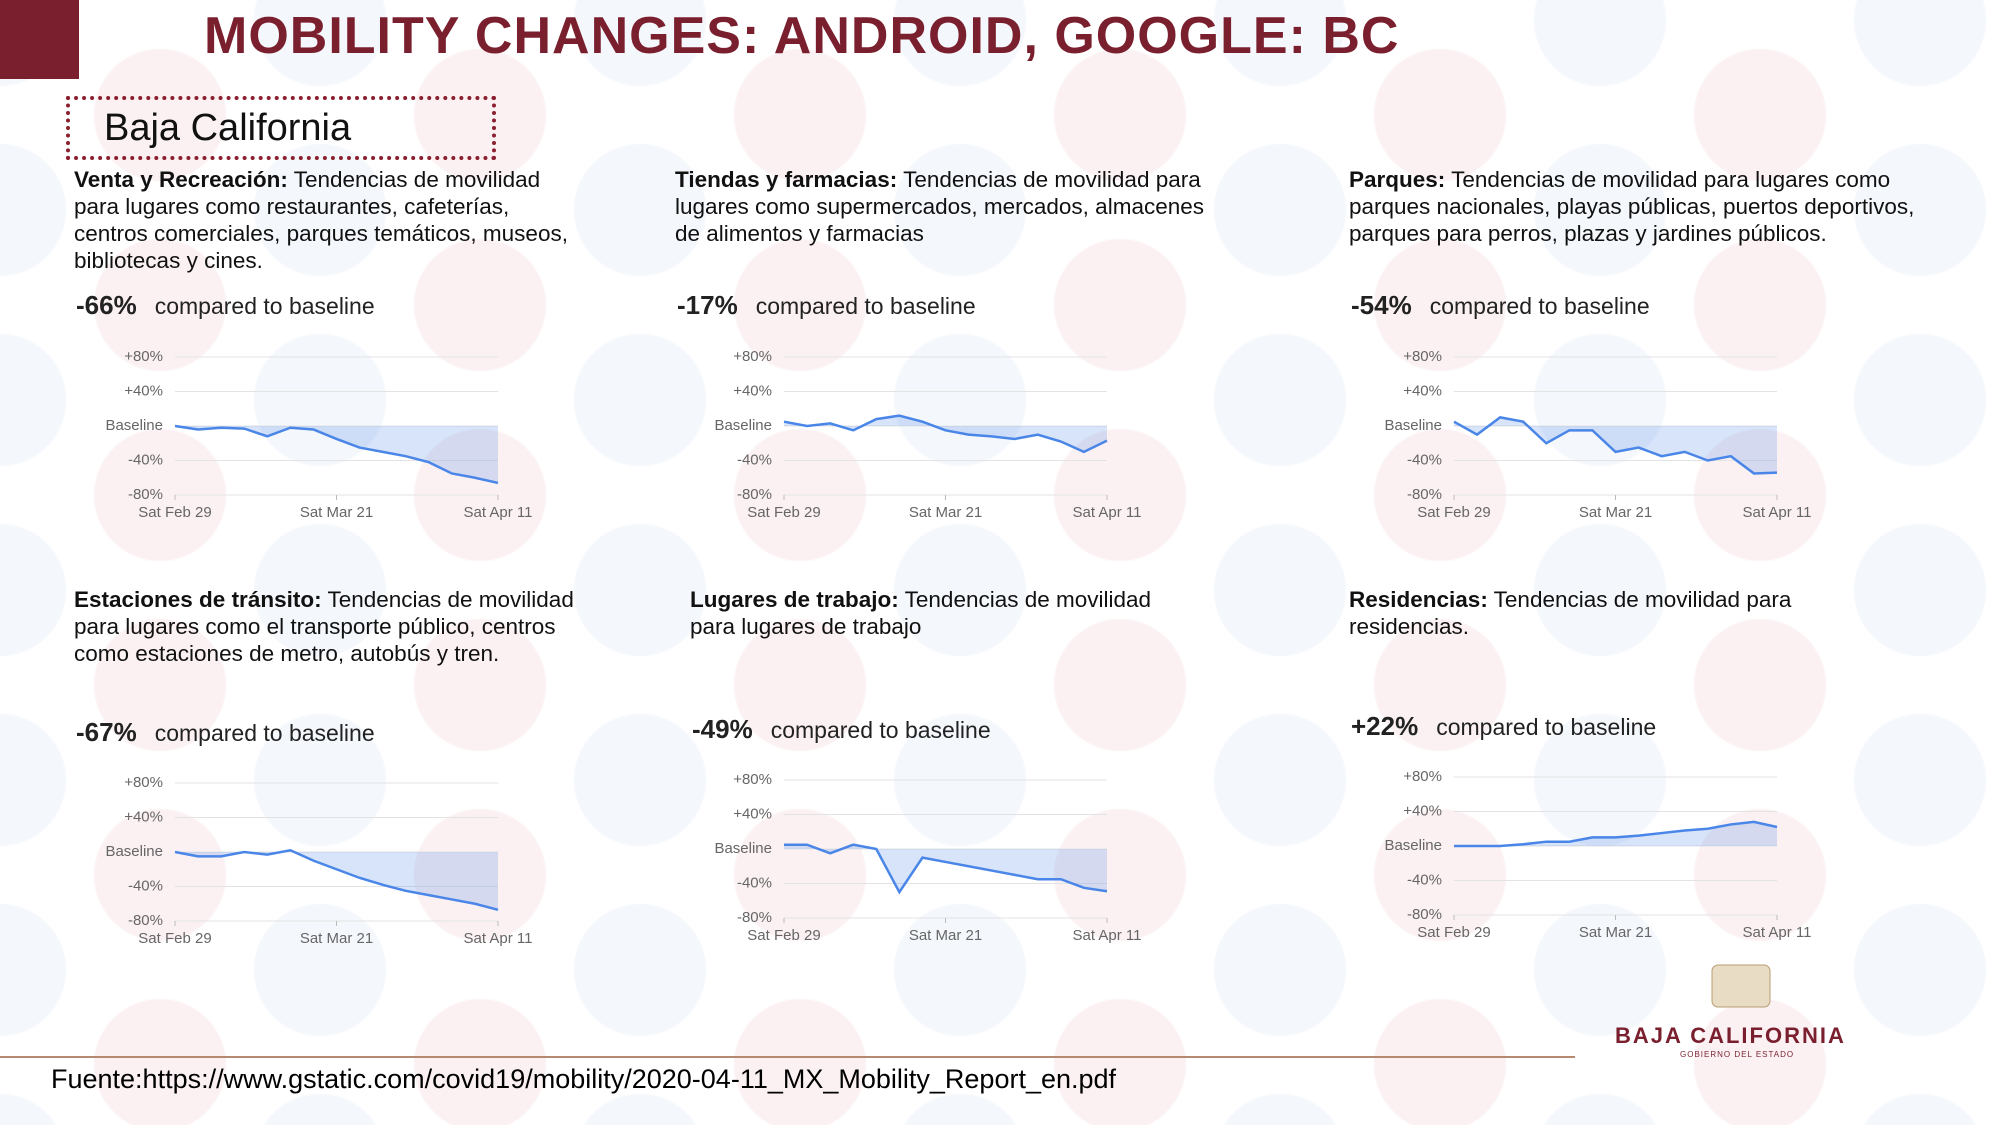 Image resolution: width=2000 pixels, height=1125 pixels. Describe the element at coordinates (794, 599) in the screenshot. I see `category-label: Lugares de trabajo:` at that location.